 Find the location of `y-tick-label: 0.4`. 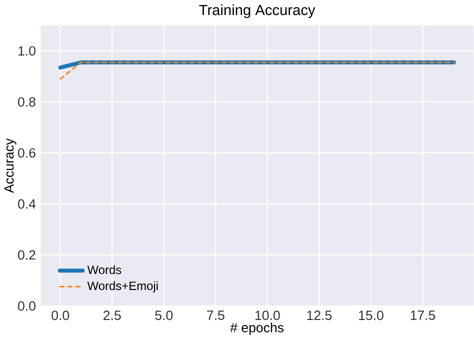

y-tick-label: 0.4 is located at coordinates (27, 203).